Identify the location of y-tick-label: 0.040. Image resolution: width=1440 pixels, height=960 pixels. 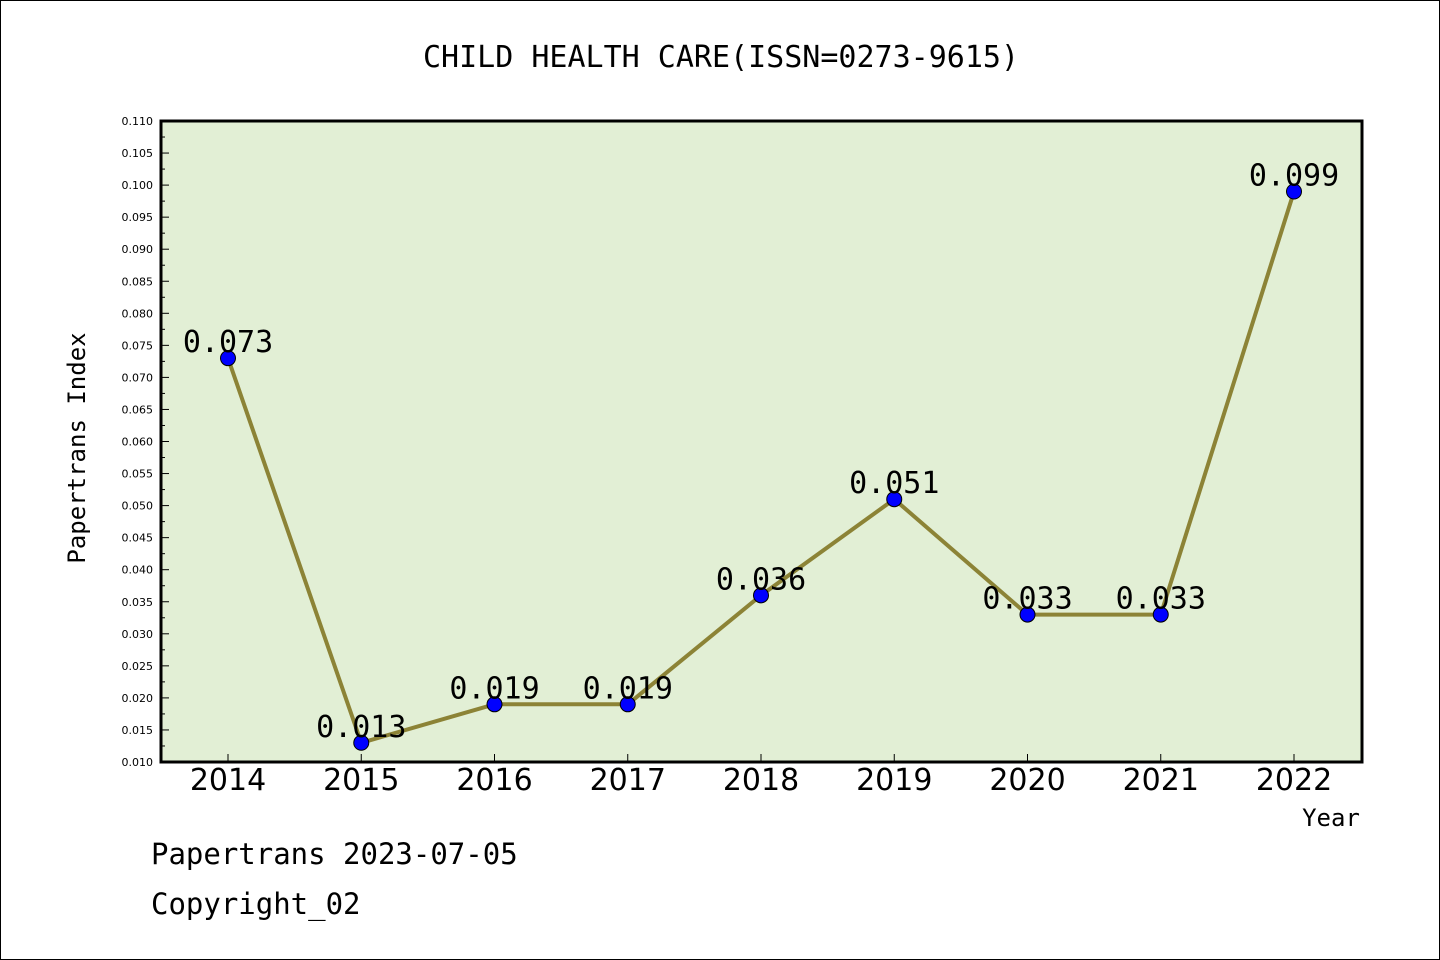
(138, 570).